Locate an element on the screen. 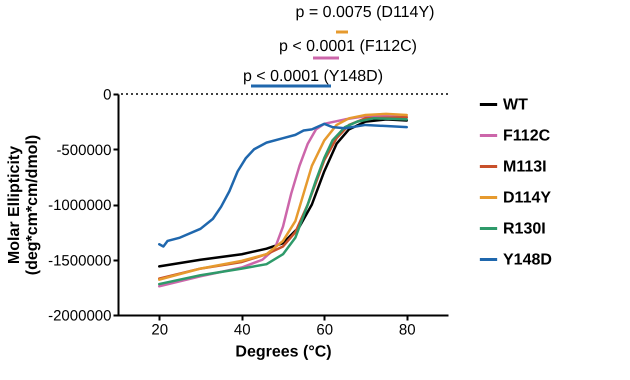 Image resolution: width=630 pixels, height=380 pixels. legend-label: D114Y is located at coordinates (527, 198).